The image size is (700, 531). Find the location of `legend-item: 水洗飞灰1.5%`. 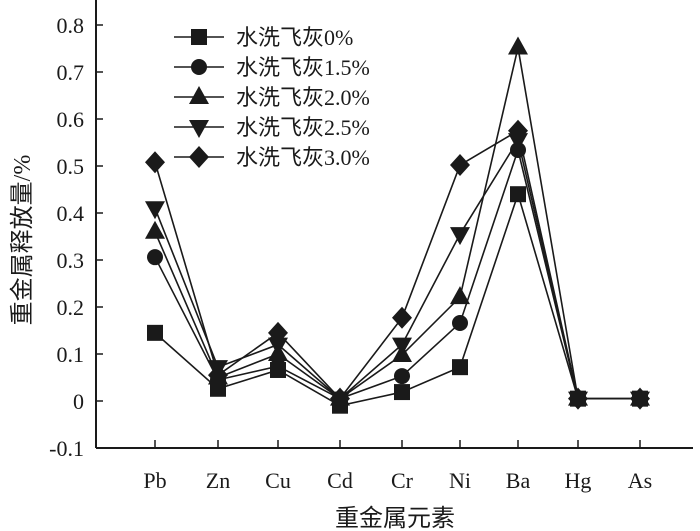

legend-item: 水洗飞灰1.5% is located at coordinates (272, 67).